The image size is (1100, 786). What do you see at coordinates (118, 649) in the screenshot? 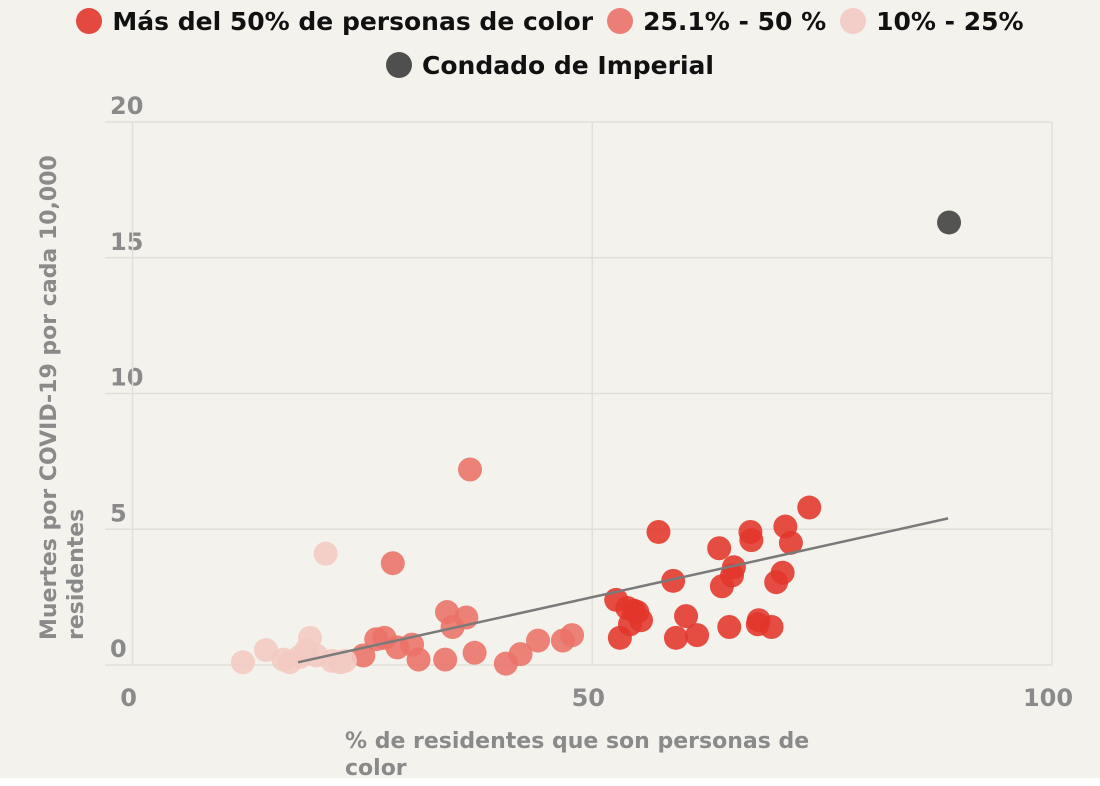
I see `y-tick-label: 0` at bounding box center [118, 649].